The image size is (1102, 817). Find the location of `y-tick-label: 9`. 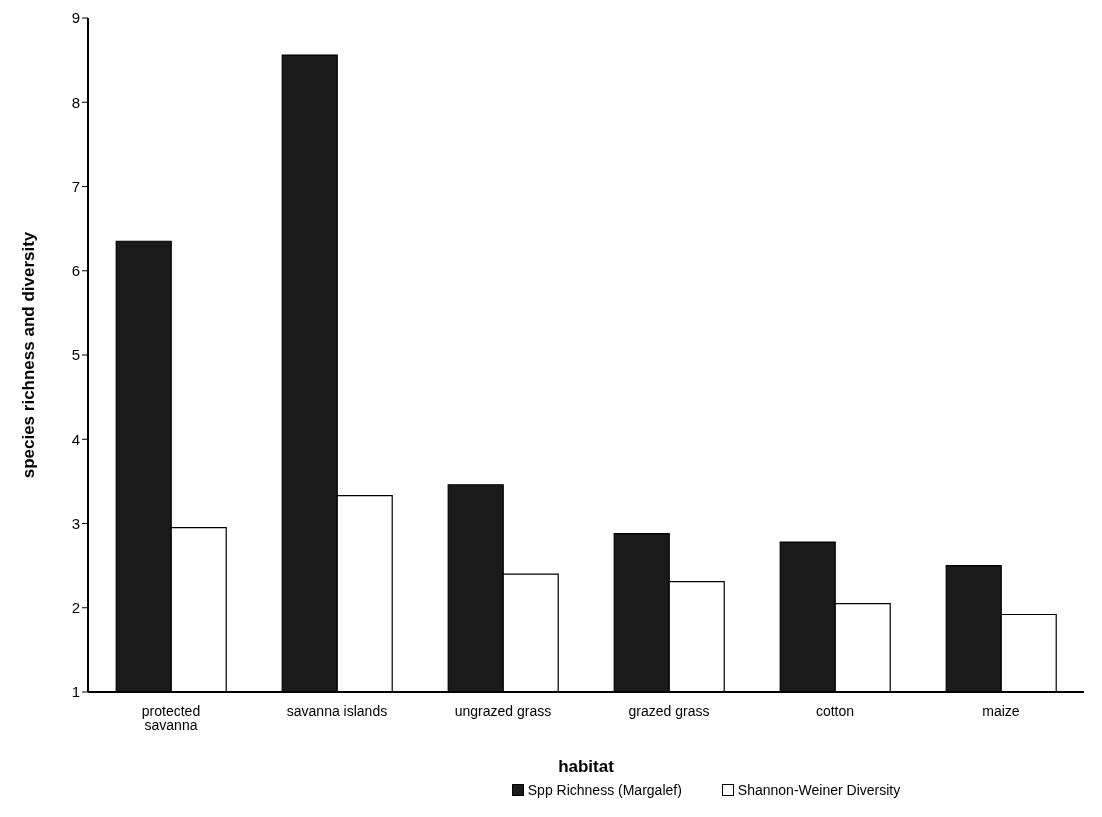

y-tick-label: 9 is located at coordinates (75, 18).